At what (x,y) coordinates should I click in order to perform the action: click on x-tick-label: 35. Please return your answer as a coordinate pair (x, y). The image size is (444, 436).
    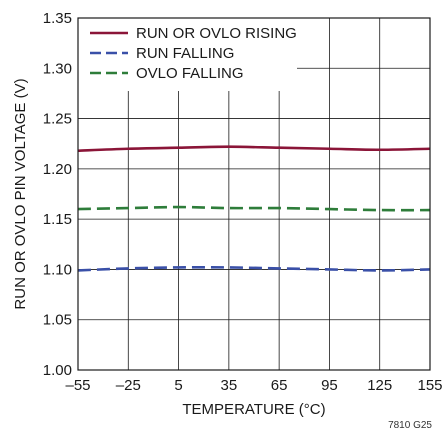
    Looking at the image, I should click on (229, 385).